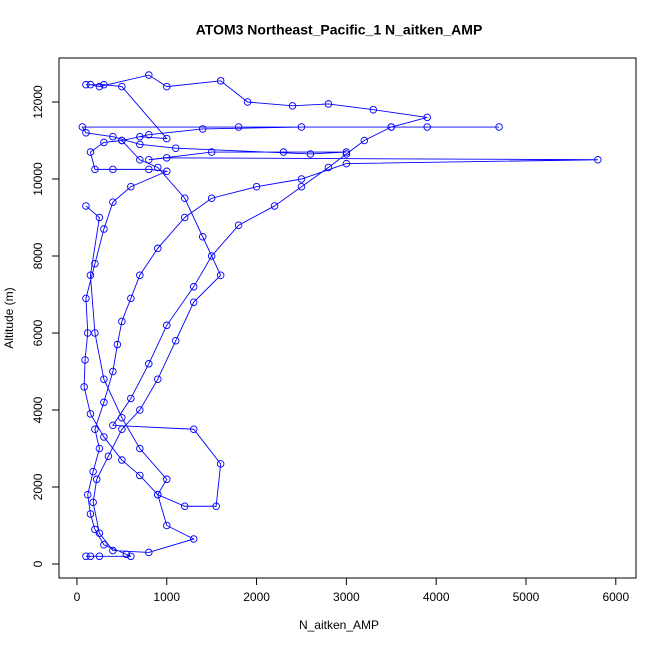 The width and height of the screenshot is (650, 650). I want to click on y-tick-label: 8000, so click(38, 255).